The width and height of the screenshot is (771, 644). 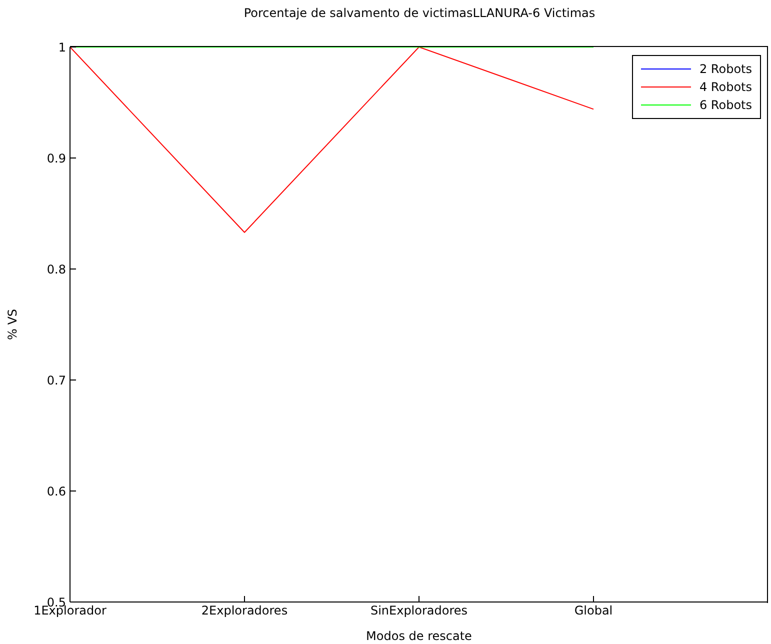 What do you see at coordinates (56, 491) in the screenshot?
I see `y-tick-label: 0.6` at bounding box center [56, 491].